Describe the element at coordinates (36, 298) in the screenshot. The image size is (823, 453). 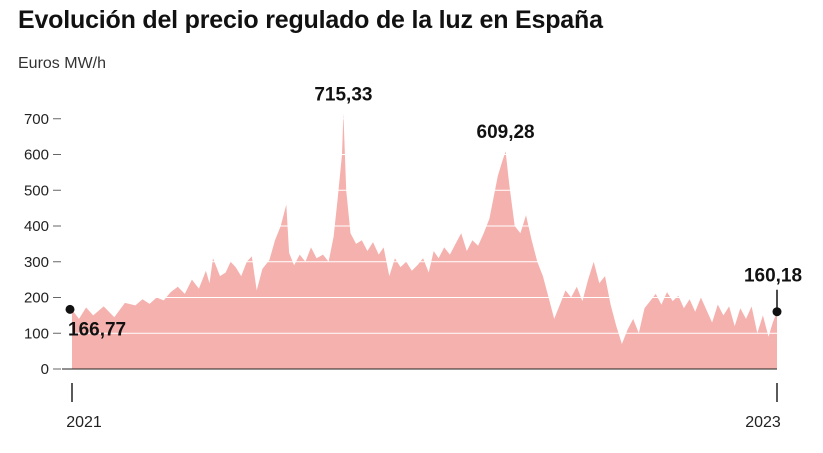
I see `y-tick-label-200: 200` at that location.